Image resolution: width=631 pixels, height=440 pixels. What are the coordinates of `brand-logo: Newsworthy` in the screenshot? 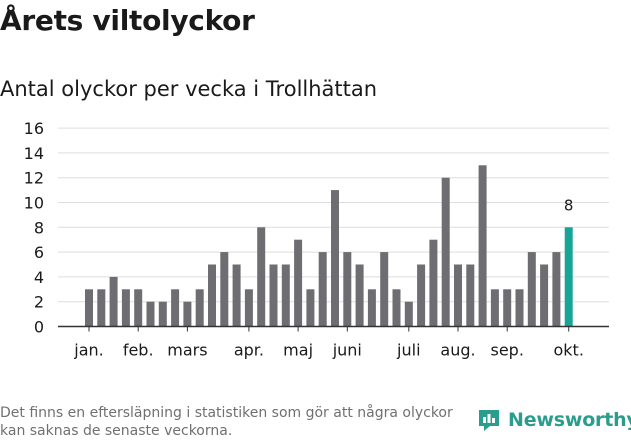 It's located at (553, 420).